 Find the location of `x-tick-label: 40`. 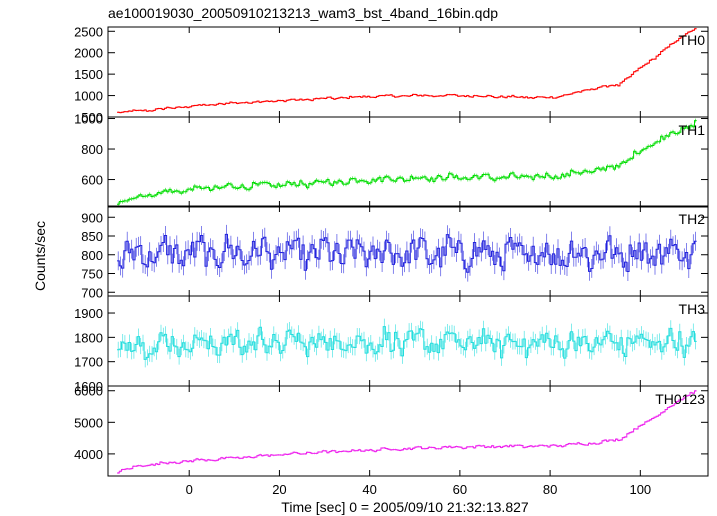

x-tick-label: 40 is located at coordinates (369, 489).